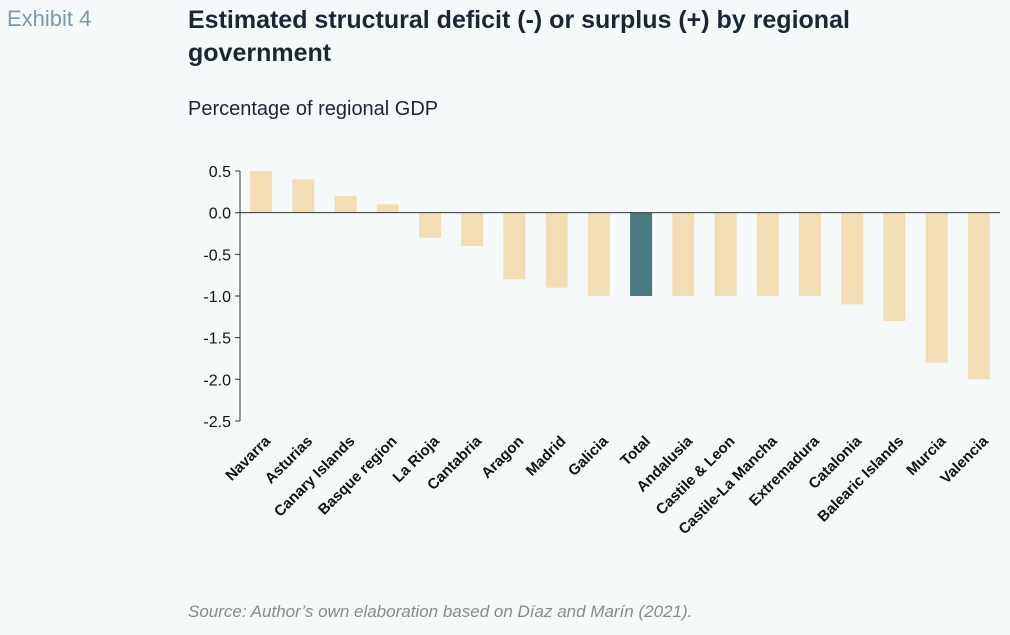 This screenshot has height=635, width=1010. I want to click on bar-galicia, so click(598, 254).